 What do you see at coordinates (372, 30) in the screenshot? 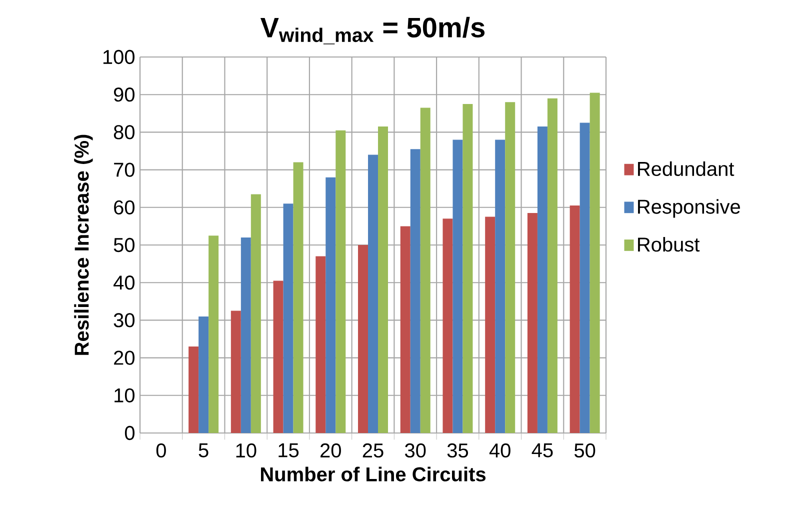
I see `chart-title: V$_{wind_max}$ = 50m/s` at bounding box center [372, 30].